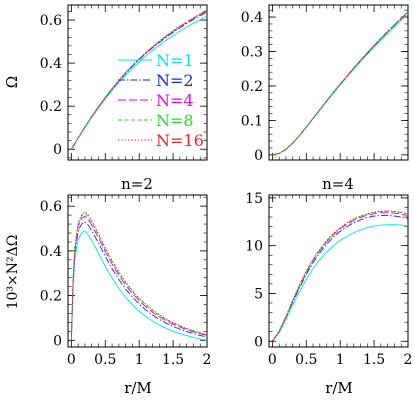 The width and height of the screenshot is (415, 405). What do you see at coordinates (254, 199) in the screenshot?
I see `y-tick-label: 15` at bounding box center [254, 199].